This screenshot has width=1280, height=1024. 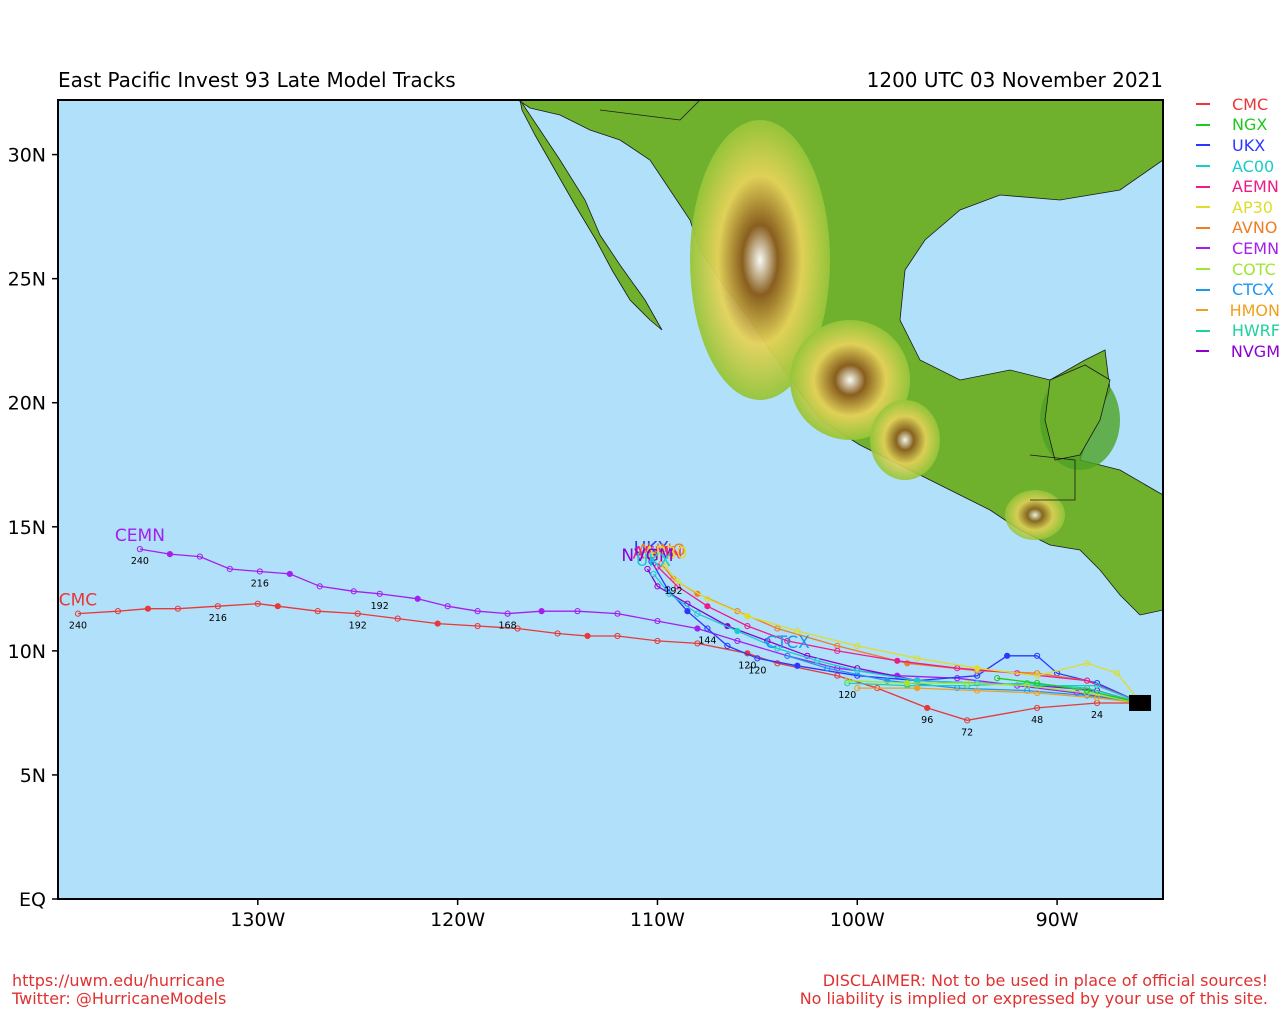 I want to click on twitter-handle: Twitter: @HurricaneModels, so click(x=119, y=998).